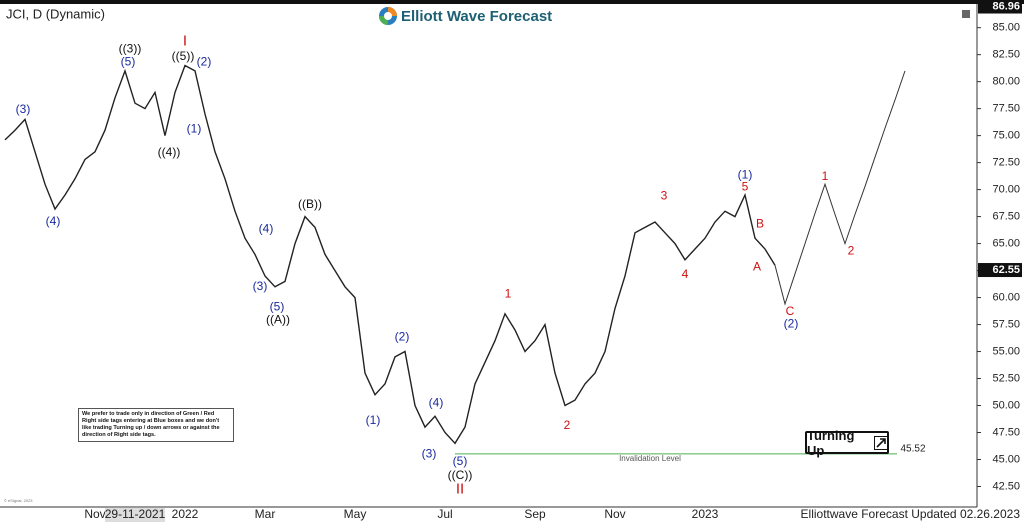 This screenshot has height=525, width=1024. I want to click on symbol-title: JCI, D (Dynamic), so click(55, 13).